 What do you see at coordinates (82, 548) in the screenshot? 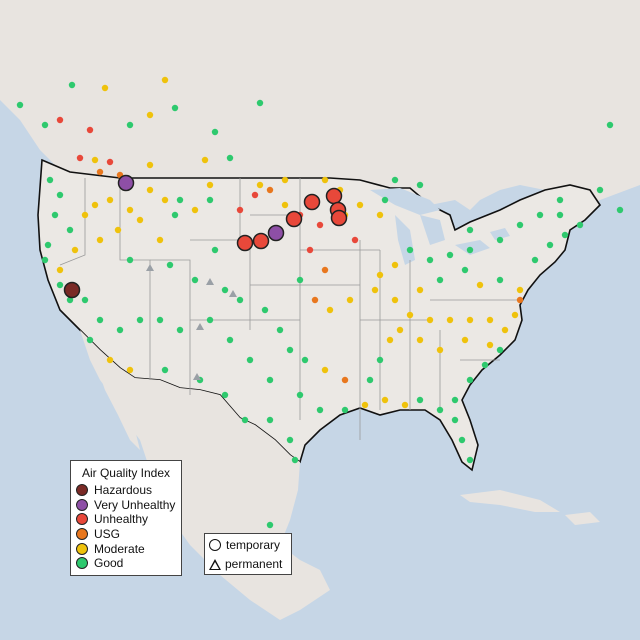
I see `moderate-swatch` at bounding box center [82, 548].